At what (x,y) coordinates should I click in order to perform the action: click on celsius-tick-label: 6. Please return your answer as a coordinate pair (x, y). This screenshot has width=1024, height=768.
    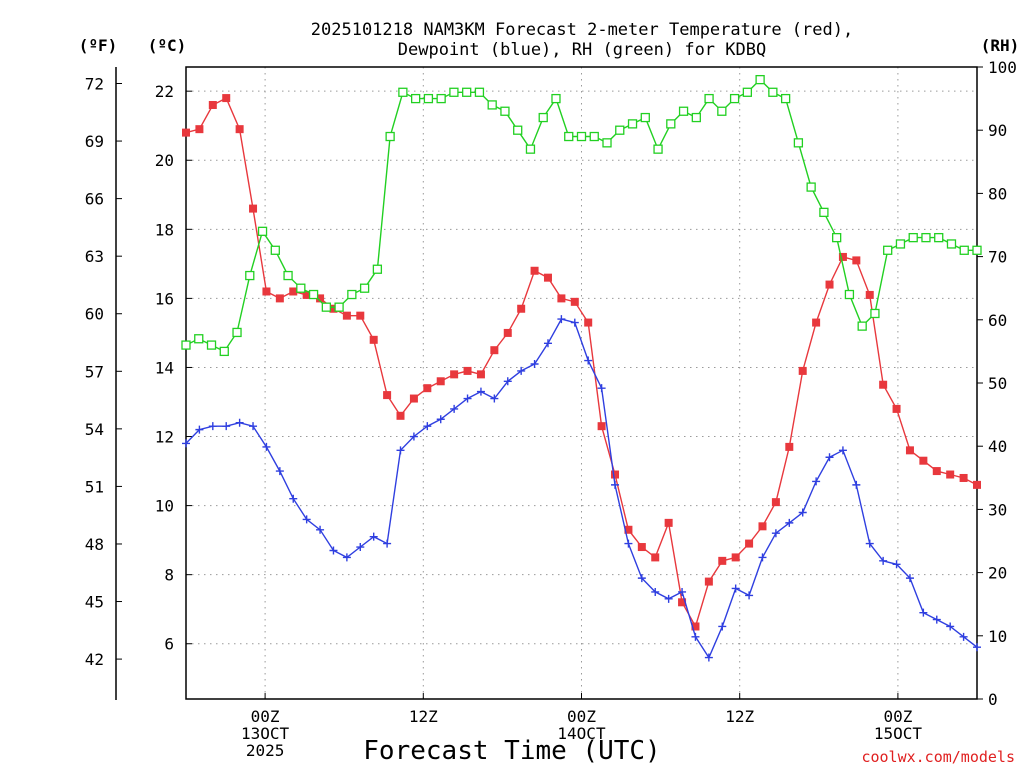
    Looking at the image, I should click on (169, 644).